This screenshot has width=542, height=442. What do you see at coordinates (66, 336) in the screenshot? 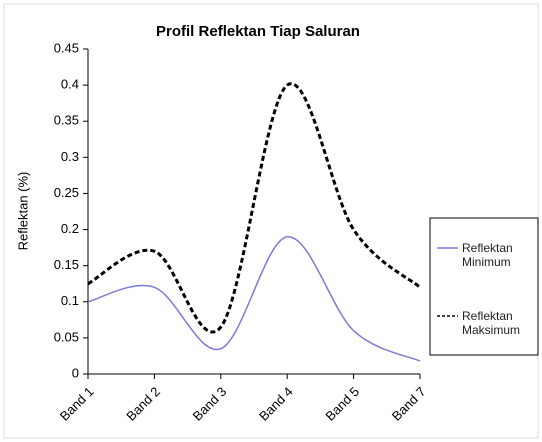
I see `y-tick-label: 0.05` at bounding box center [66, 336].